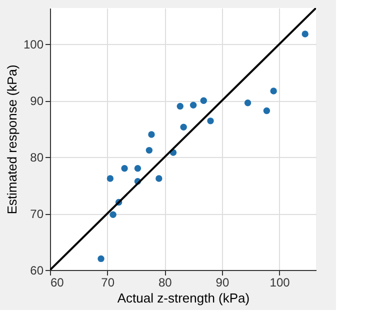 The width and height of the screenshot is (388, 326). Describe the element at coordinates (37, 271) in the screenshot. I see `y-tick-label: 60` at that location.